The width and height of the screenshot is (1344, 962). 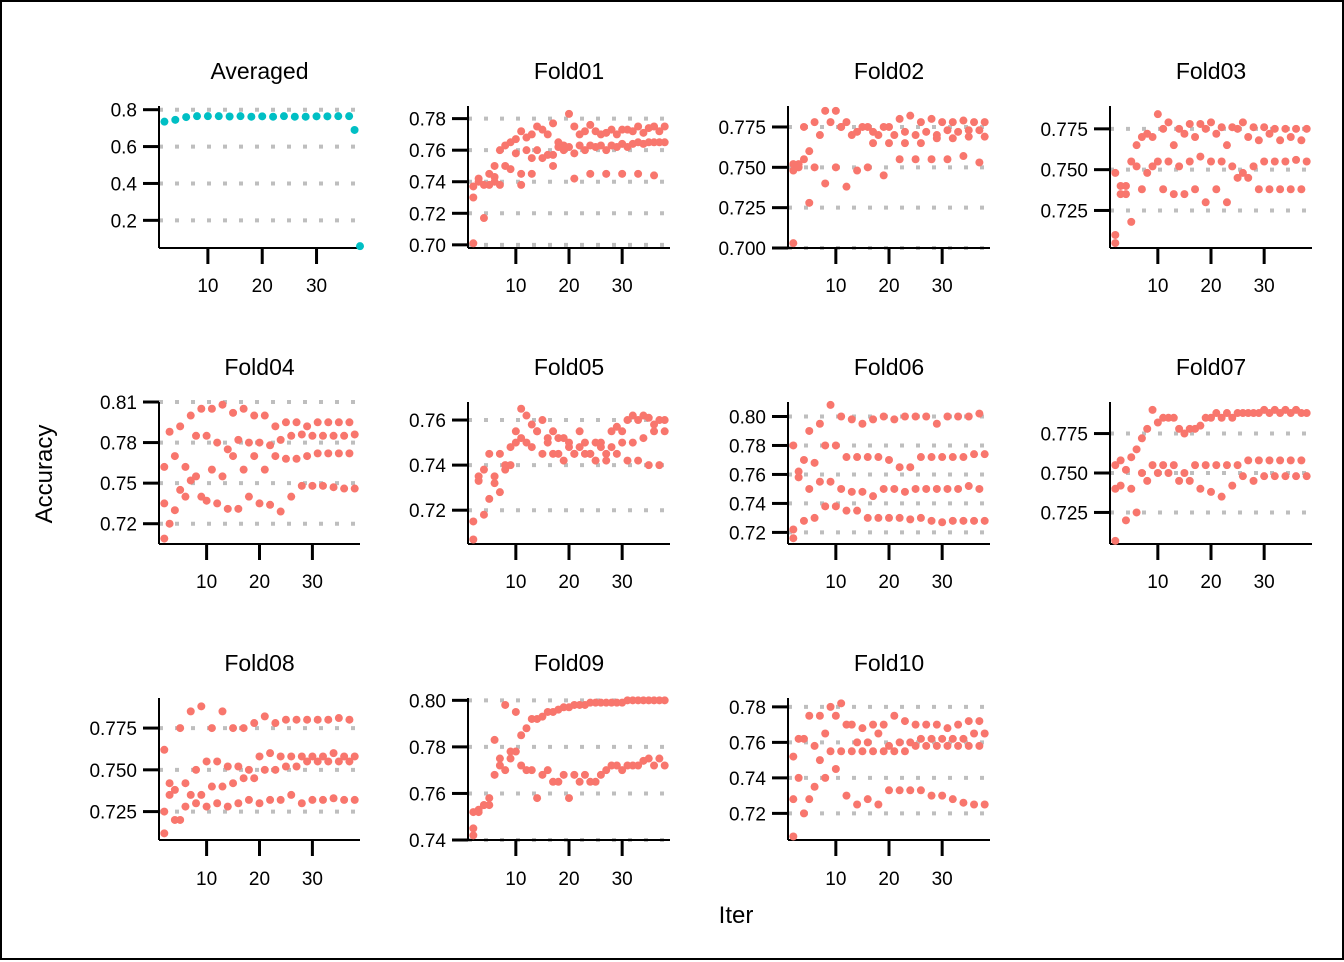 I want to click on y-tick-label: 0.72, so click(x=747, y=814).